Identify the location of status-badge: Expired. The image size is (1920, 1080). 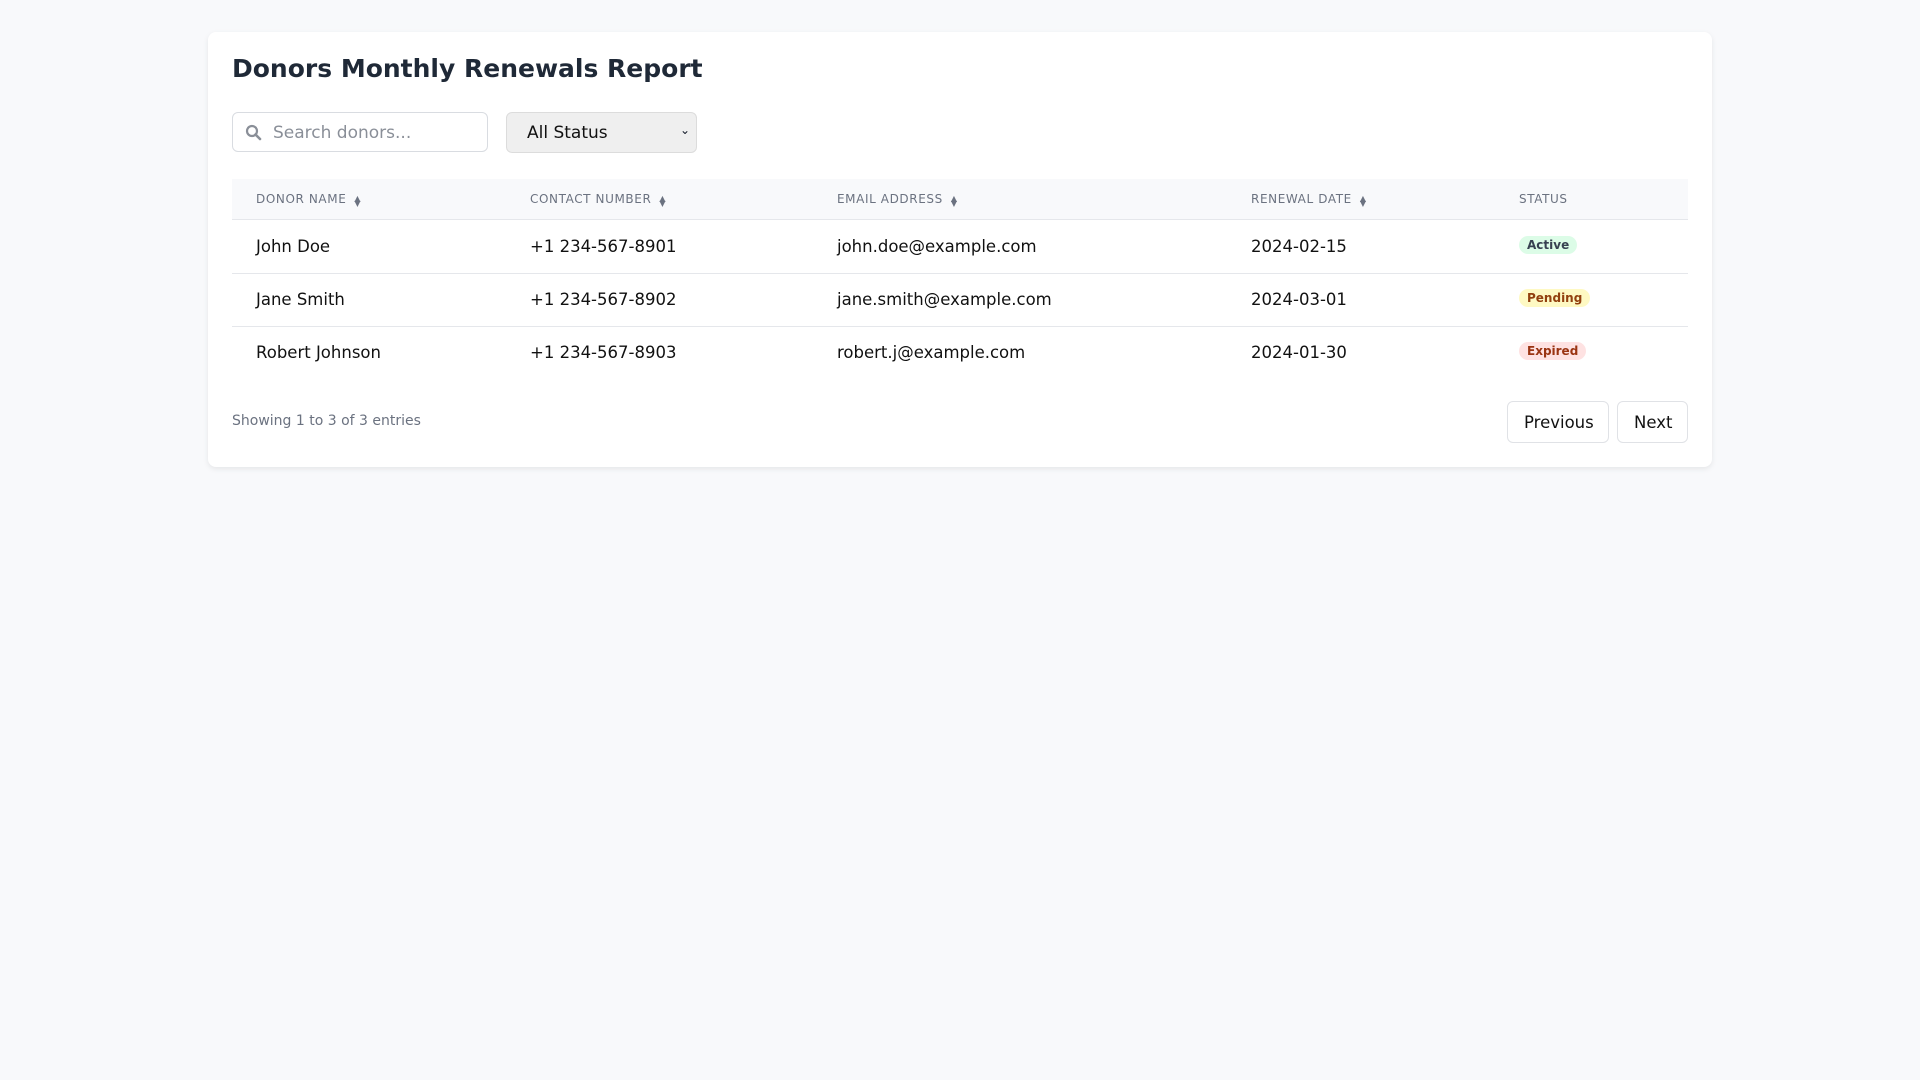
(1553, 351).